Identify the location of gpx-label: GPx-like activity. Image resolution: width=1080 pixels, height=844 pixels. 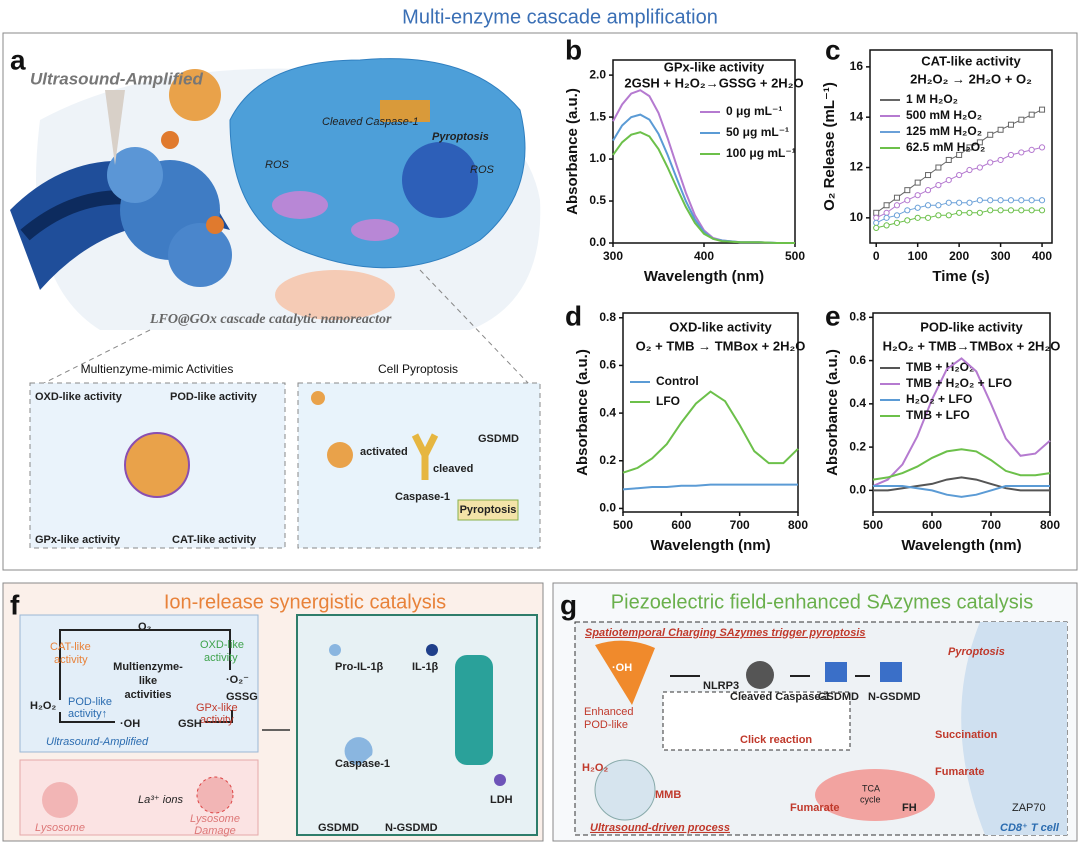
(78, 540).